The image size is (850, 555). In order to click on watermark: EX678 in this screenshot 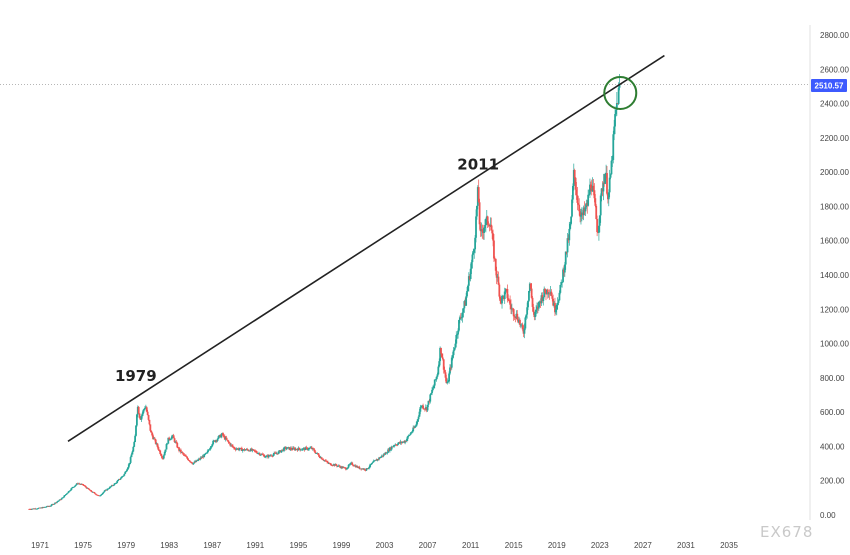, I will do `click(786, 532)`.